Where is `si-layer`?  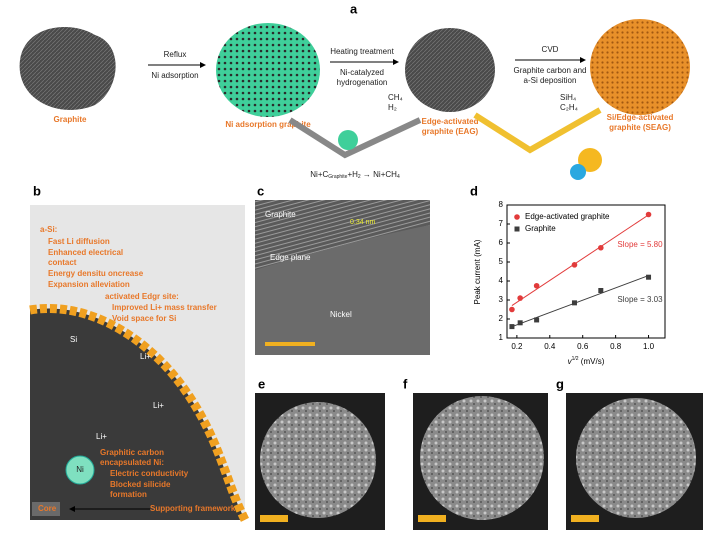
si-layer is located at coordinates (139, 413).